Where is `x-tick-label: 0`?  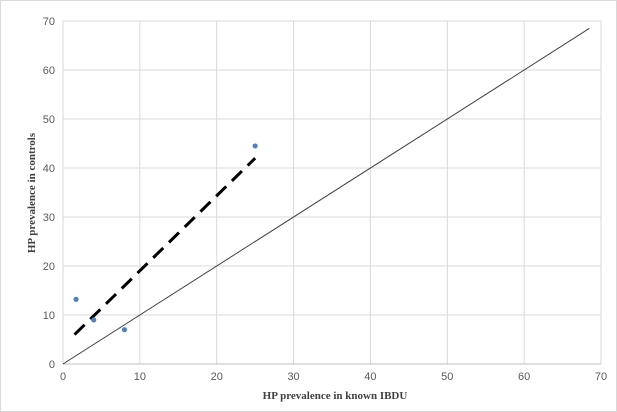
x-tick-label: 0 is located at coordinates (63, 377).